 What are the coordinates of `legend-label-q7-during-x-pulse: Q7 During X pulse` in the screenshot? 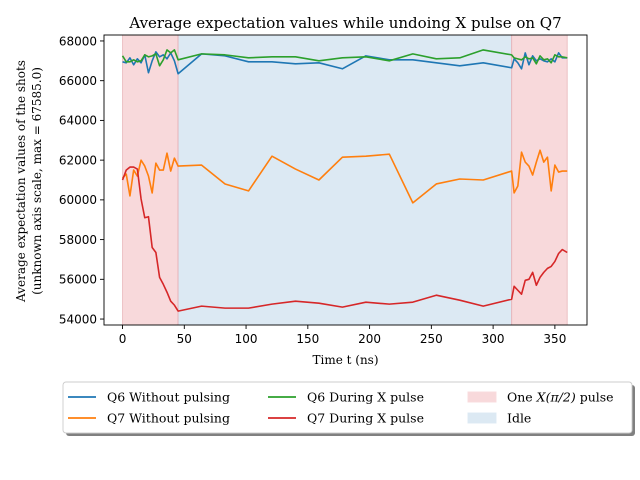 It's located at (365, 418).